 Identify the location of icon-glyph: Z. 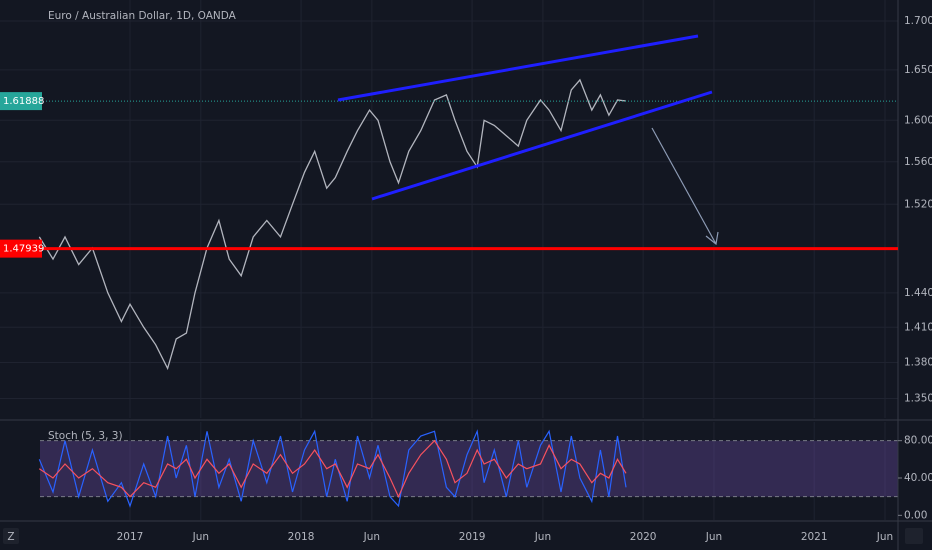
(10, 537).